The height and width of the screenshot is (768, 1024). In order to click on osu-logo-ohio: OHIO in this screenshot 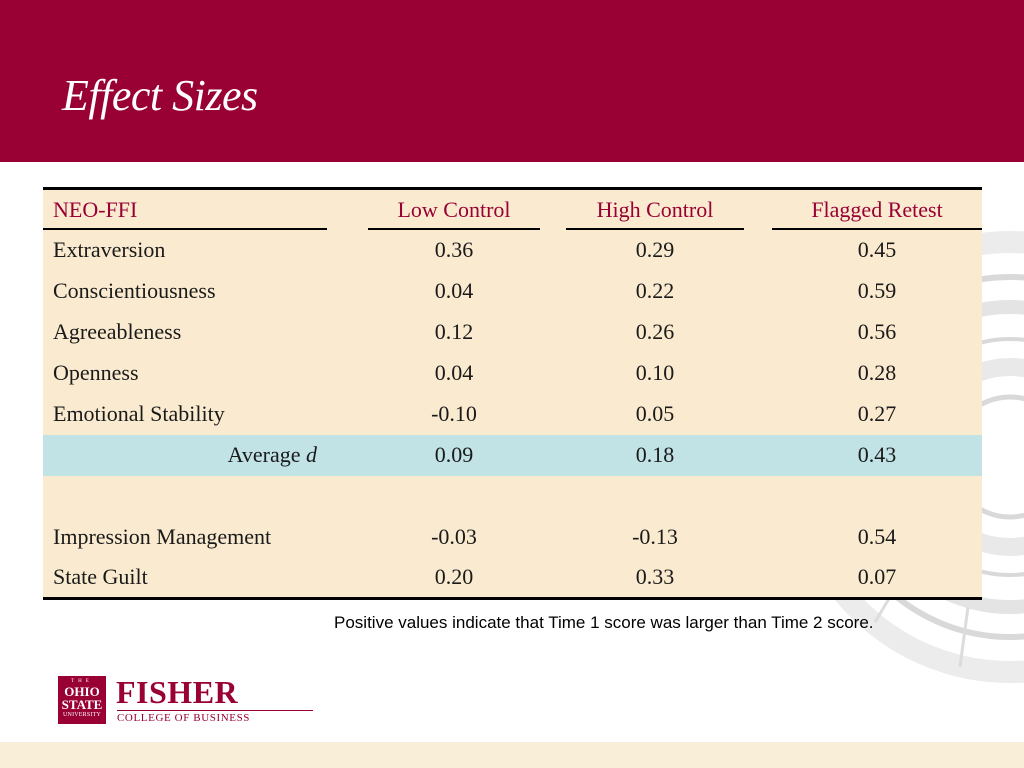, I will do `click(82, 691)`.